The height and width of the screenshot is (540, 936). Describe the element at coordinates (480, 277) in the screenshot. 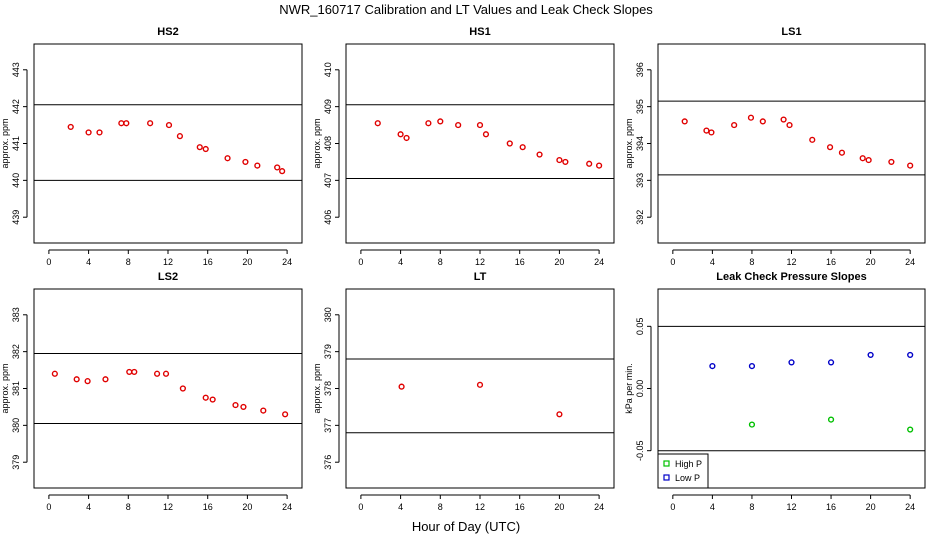

I see `panel-title: LT` at that location.